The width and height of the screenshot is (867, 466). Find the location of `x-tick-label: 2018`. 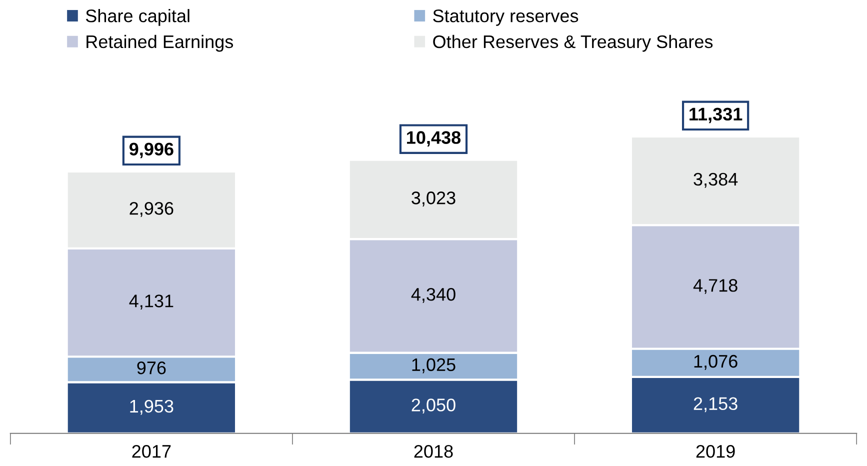

x-tick-label: 2018 is located at coordinates (433, 451).